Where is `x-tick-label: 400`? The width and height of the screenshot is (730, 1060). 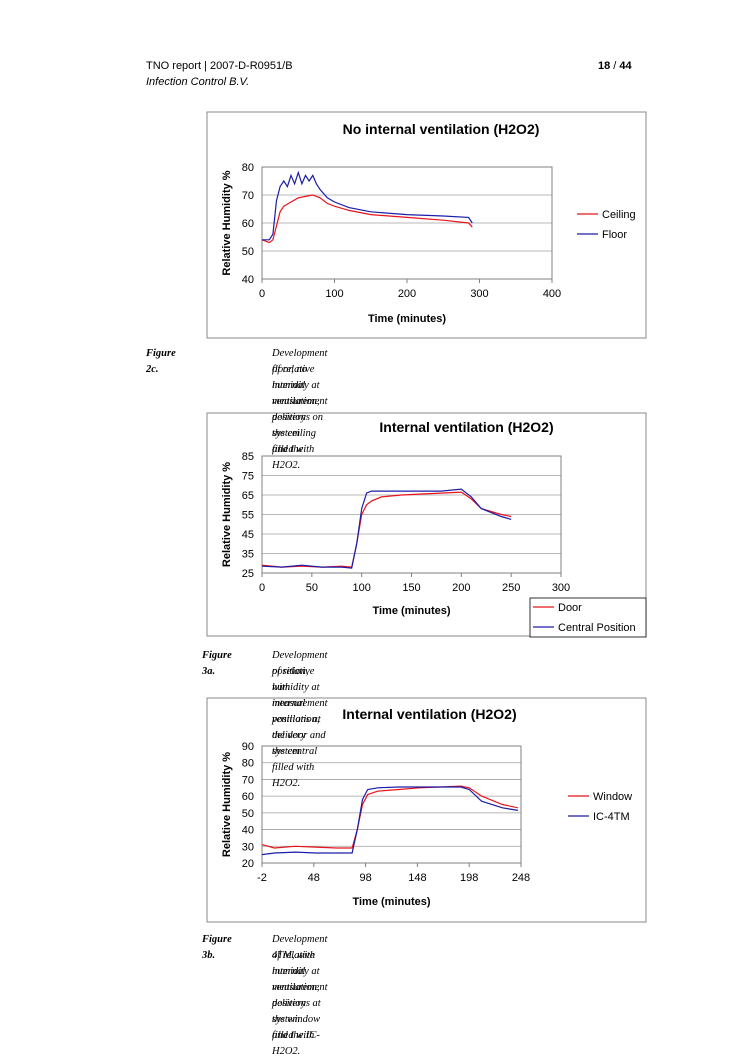
x-tick-label: 400 is located at coordinates (552, 294).